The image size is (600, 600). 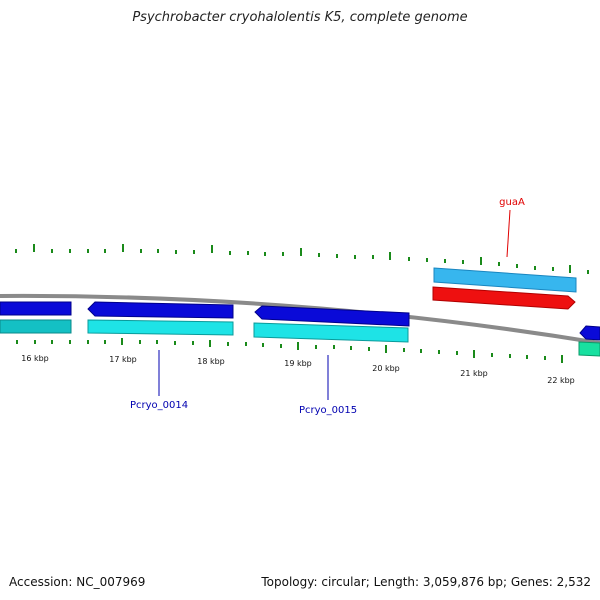 What do you see at coordinates (508, 233) in the screenshot?
I see `guaA-leader-line` at bounding box center [508, 233].